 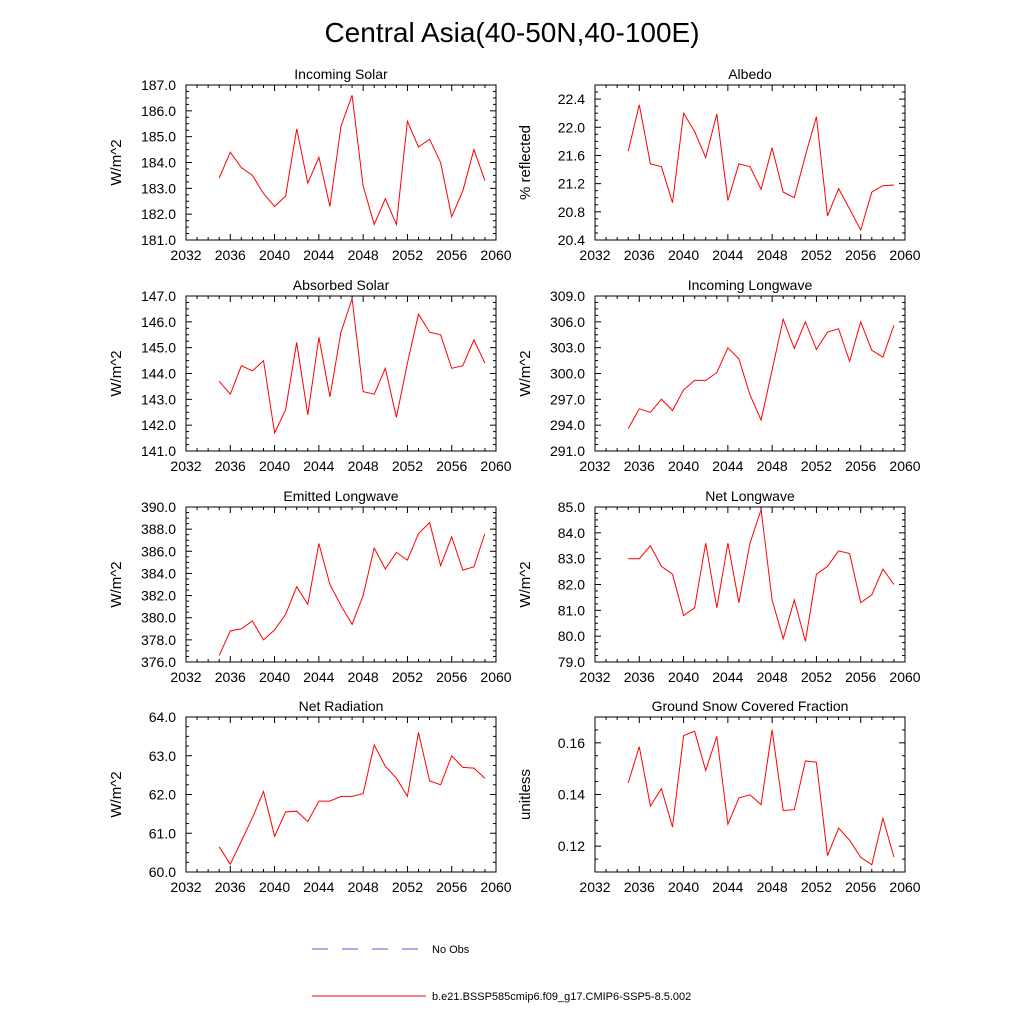 I want to click on y-tick-label: 382.0, so click(x=158, y=596).